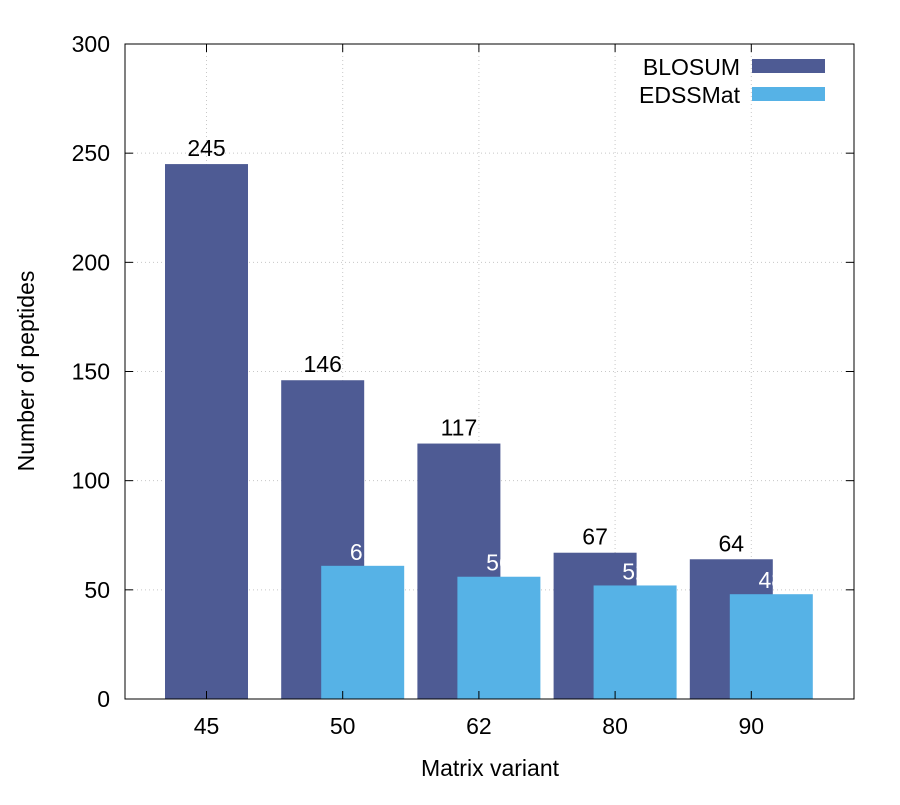 The width and height of the screenshot is (900, 805). I want to click on y-tick-label: 250, so click(91, 153).